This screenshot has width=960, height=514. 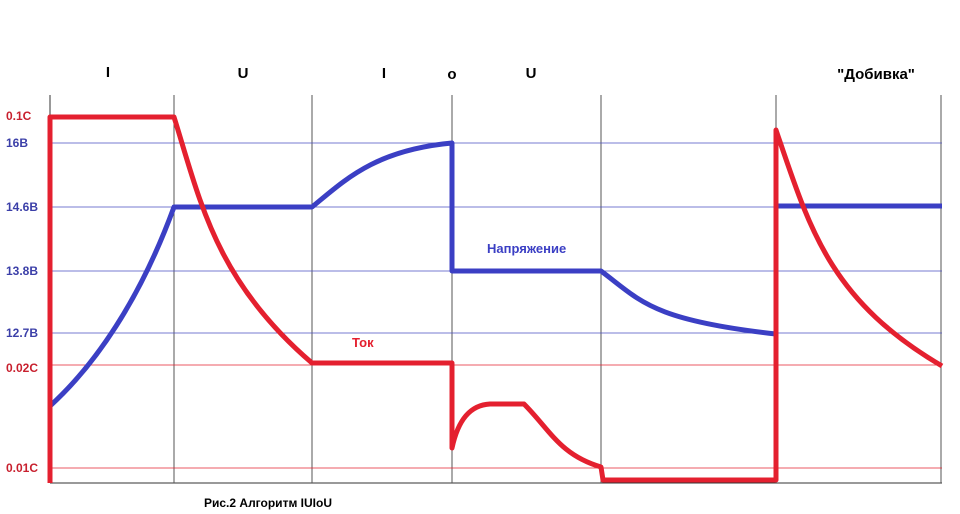 What do you see at coordinates (243, 73) in the screenshot?
I see `phase-label-u1: U` at bounding box center [243, 73].